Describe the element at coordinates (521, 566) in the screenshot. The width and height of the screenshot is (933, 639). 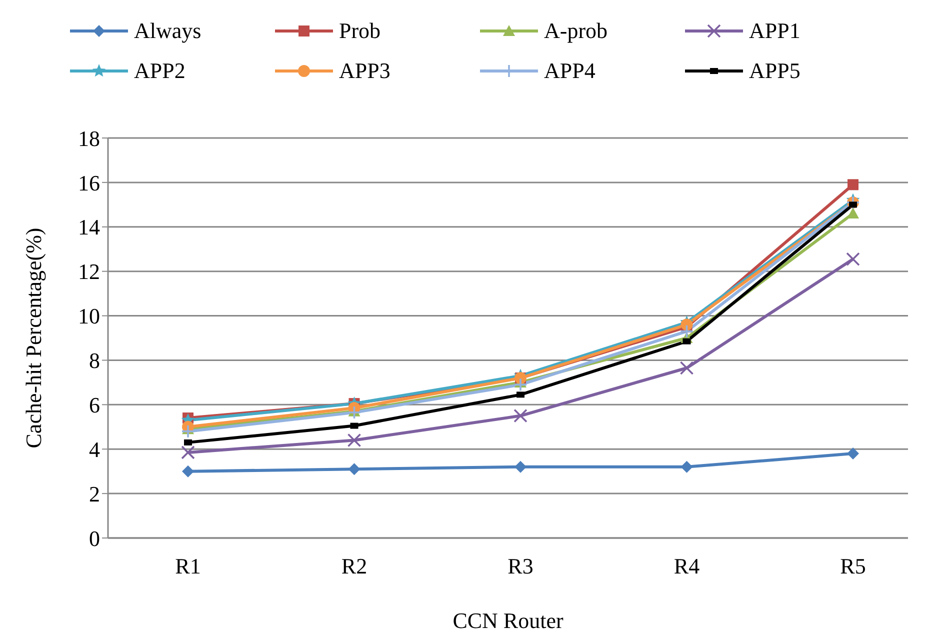
I see `x-tick-label: R3` at that location.